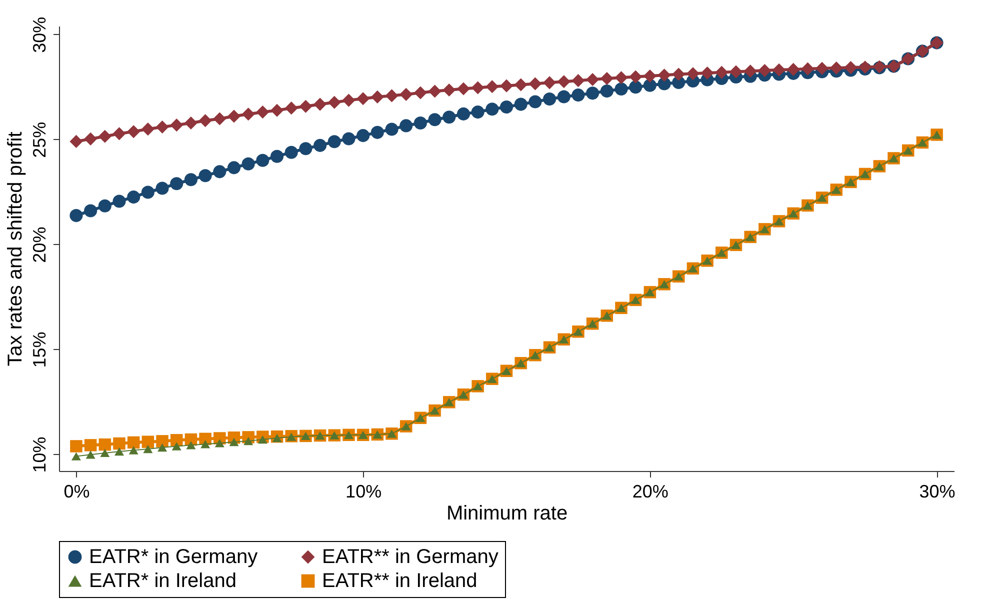 This screenshot has width=983, height=601. Describe the element at coordinates (162, 581) in the screenshot. I see `legend-label: EATR* in Ireland` at that location.